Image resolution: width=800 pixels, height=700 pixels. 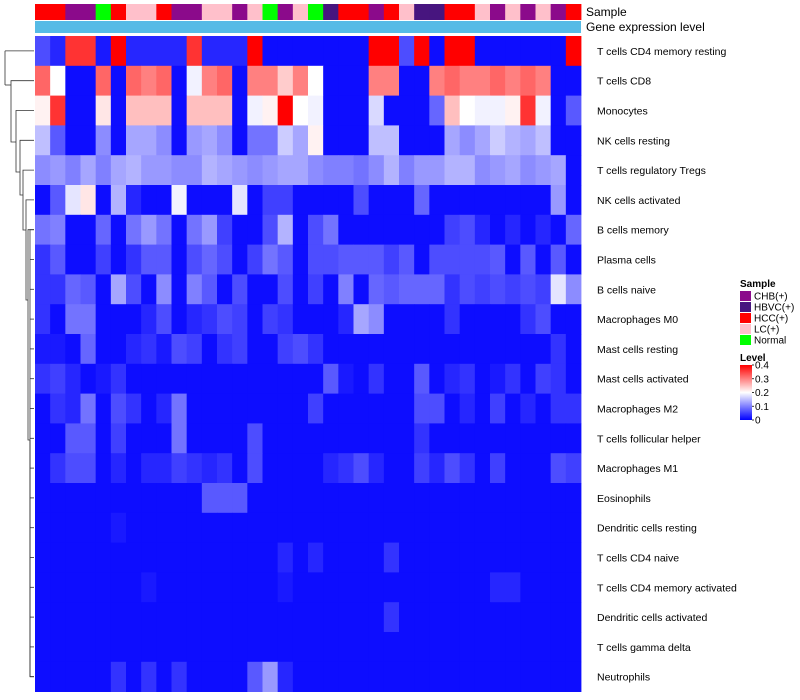 What do you see at coordinates (762, 407) in the screenshot?
I see `legend-tick-label: 0.1` at bounding box center [762, 407].